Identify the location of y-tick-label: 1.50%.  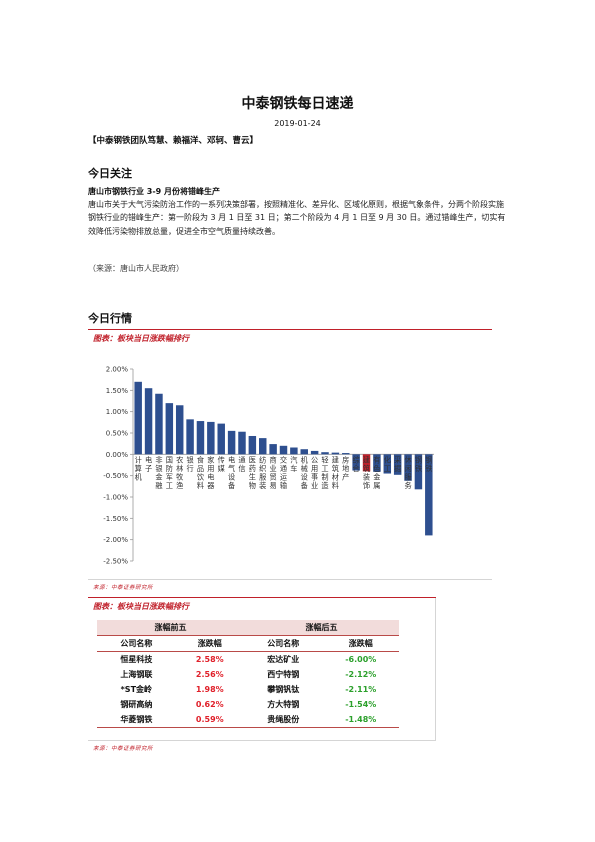
(117, 391).